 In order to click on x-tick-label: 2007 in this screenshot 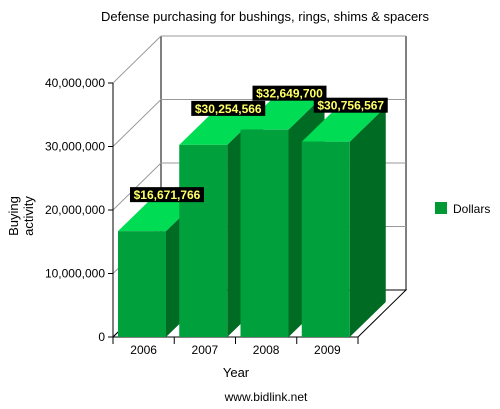, I will do `click(205, 350)`.